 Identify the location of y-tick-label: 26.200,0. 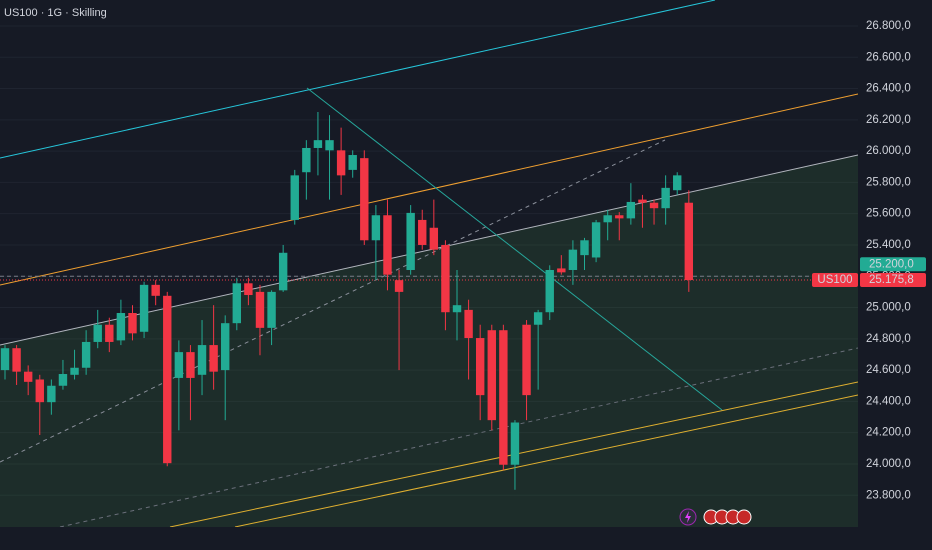
(888, 120).